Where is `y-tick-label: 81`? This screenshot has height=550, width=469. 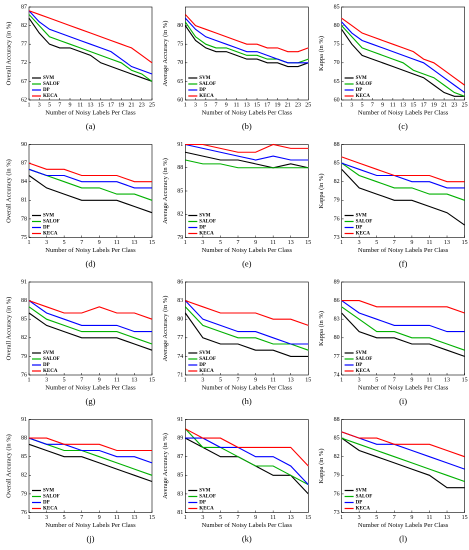 y-tick-label: 81 is located at coordinates (24, 201).